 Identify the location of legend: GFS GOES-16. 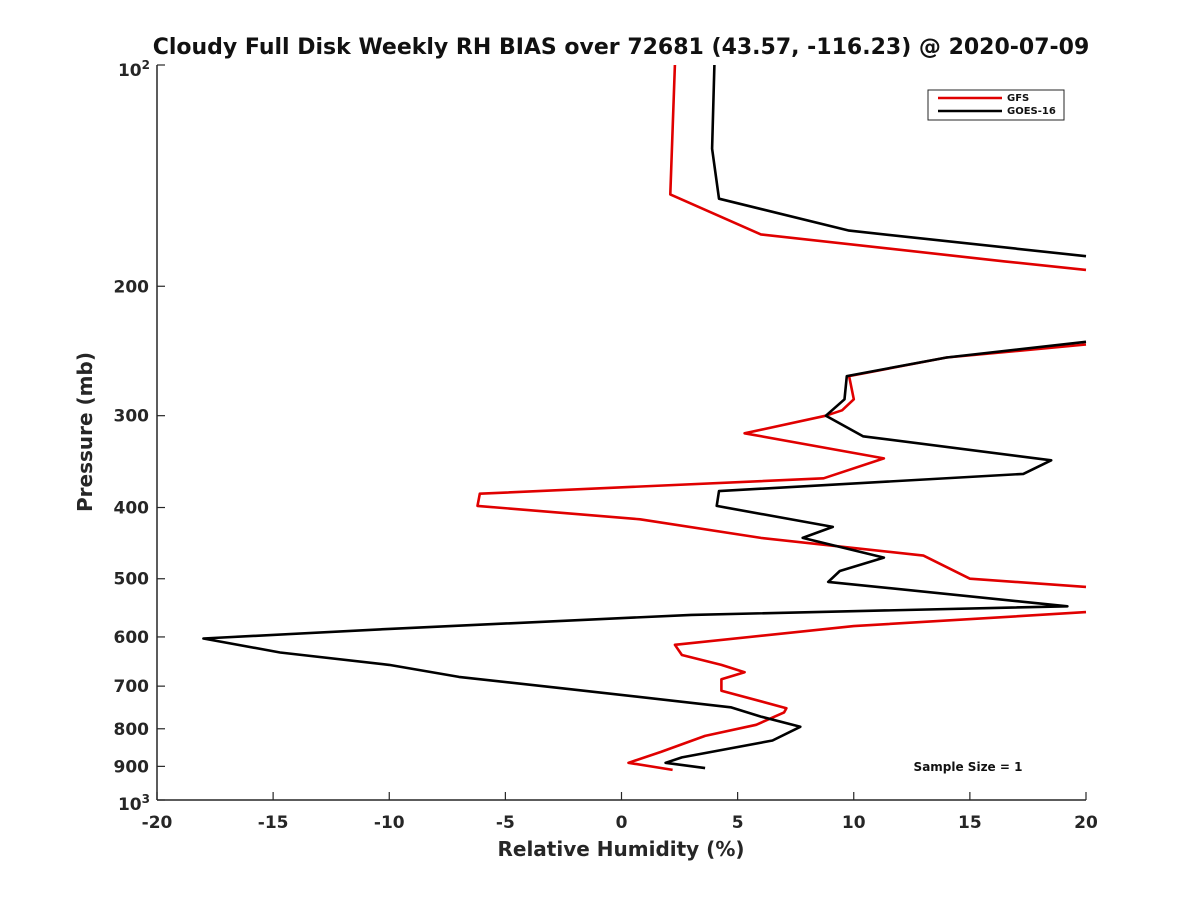
(996, 105).